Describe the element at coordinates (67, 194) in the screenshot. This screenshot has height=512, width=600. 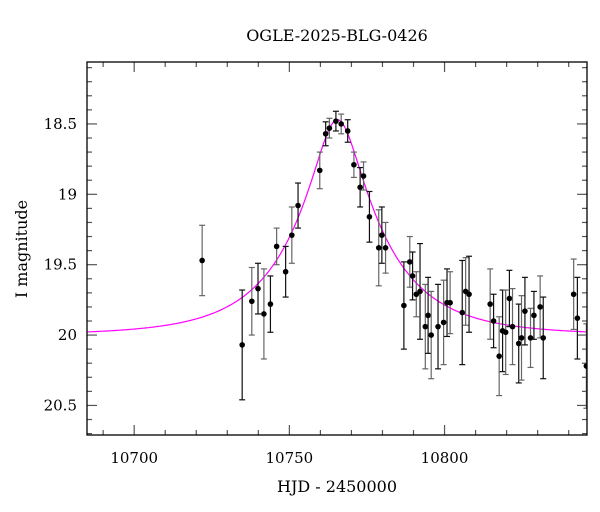
I see `y-tick-label: 19` at that location.